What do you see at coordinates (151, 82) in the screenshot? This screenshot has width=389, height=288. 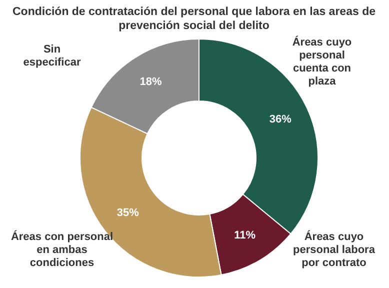 I see `data-label: 18%` at bounding box center [151, 82].